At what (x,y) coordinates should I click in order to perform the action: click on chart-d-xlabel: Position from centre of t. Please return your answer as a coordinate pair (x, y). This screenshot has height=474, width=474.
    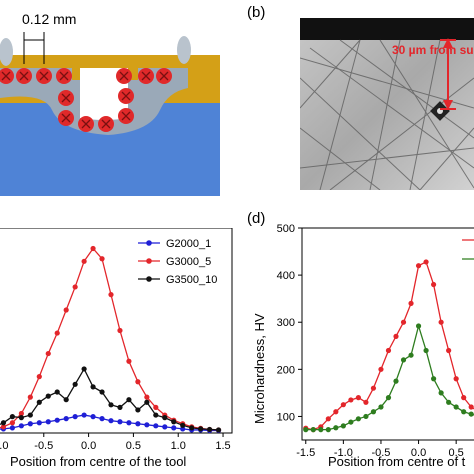
    Looking at the image, I should click on (397, 461).